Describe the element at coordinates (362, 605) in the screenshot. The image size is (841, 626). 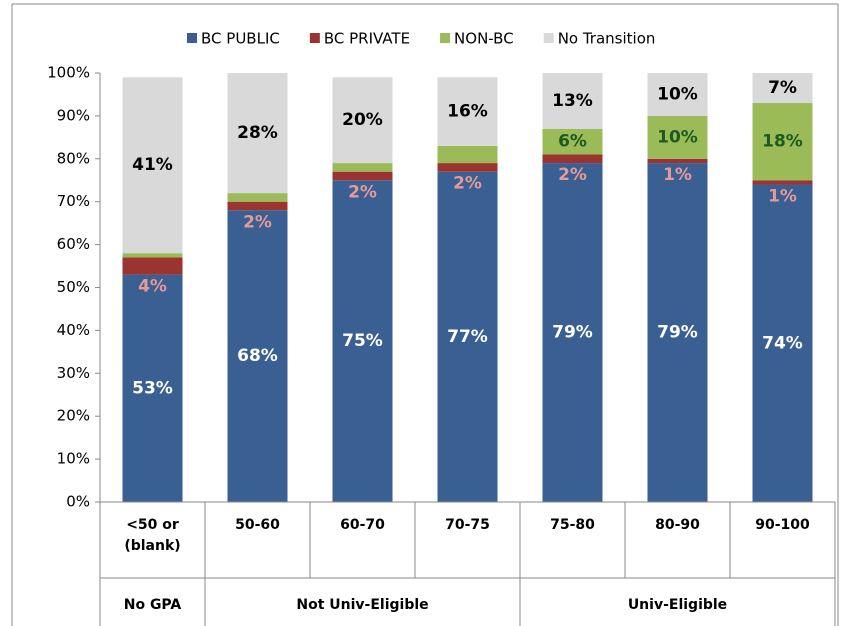
I see `group-label: Not Univ-Eligible` at that location.